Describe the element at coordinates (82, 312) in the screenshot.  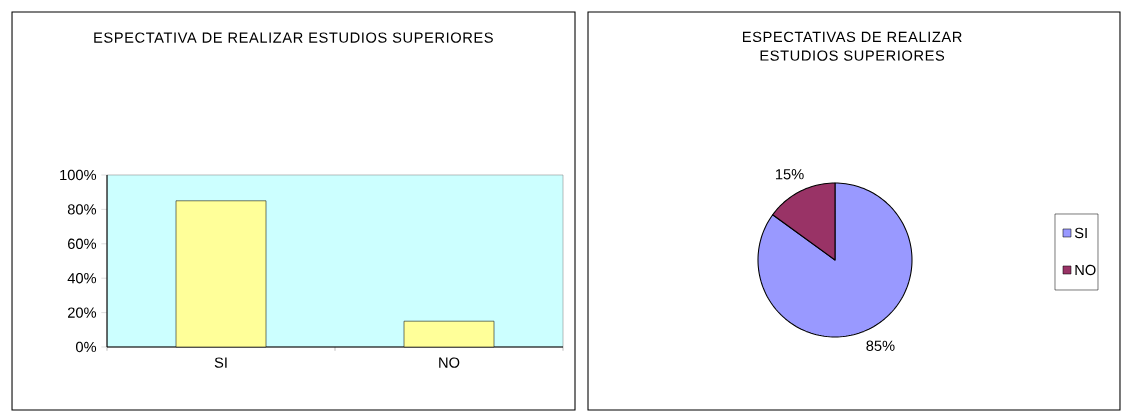
I see `y-tick-label: 20%` at that location.